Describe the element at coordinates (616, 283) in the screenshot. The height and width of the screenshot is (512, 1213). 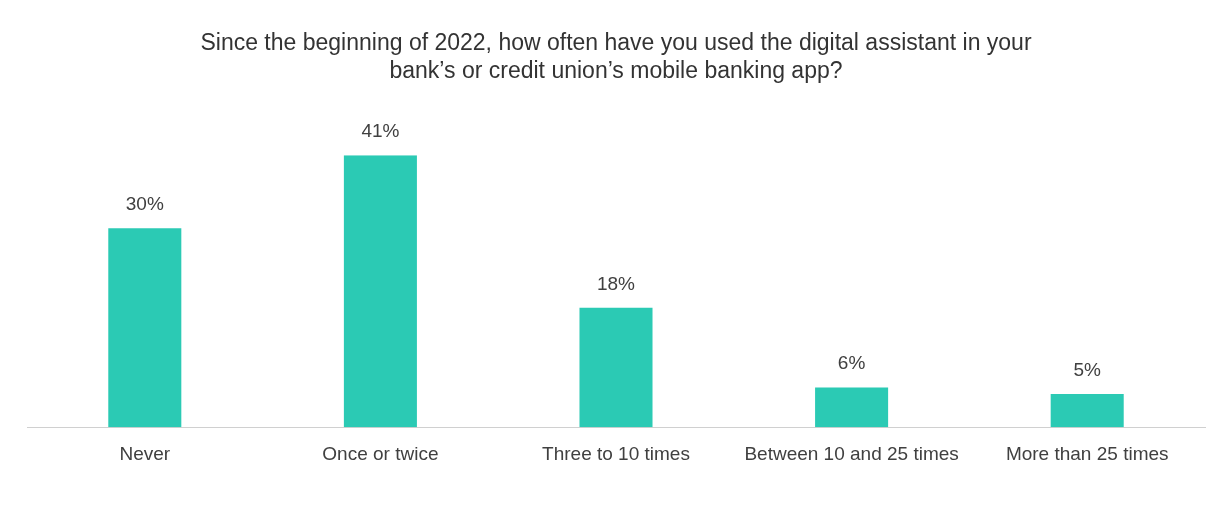
I see `data-label: 18%` at that location.